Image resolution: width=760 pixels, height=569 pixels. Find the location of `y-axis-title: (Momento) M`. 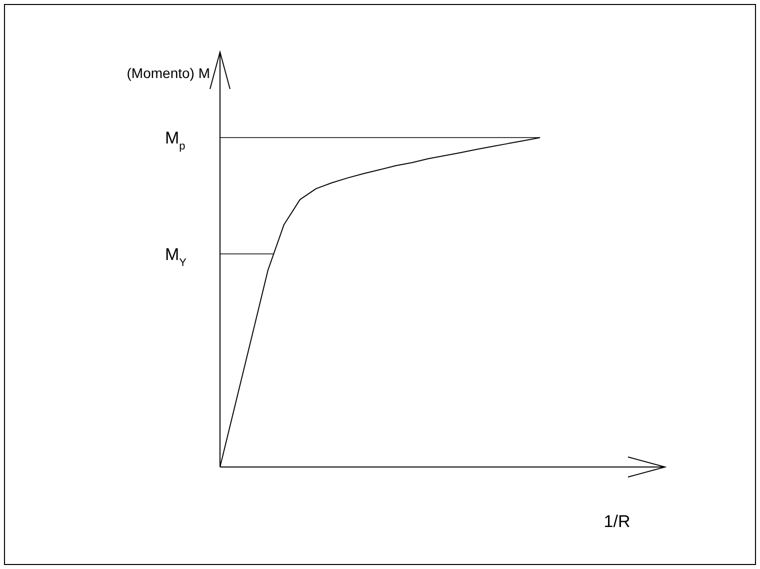

y-axis-title: (Momento) M is located at coordinates (168, 73).